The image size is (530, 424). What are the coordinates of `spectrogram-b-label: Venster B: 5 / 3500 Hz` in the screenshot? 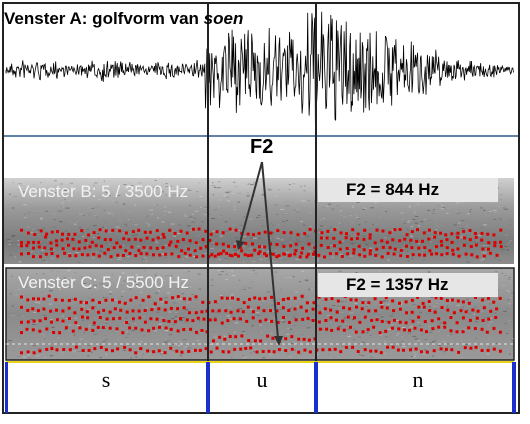 It's located at (103, 191).